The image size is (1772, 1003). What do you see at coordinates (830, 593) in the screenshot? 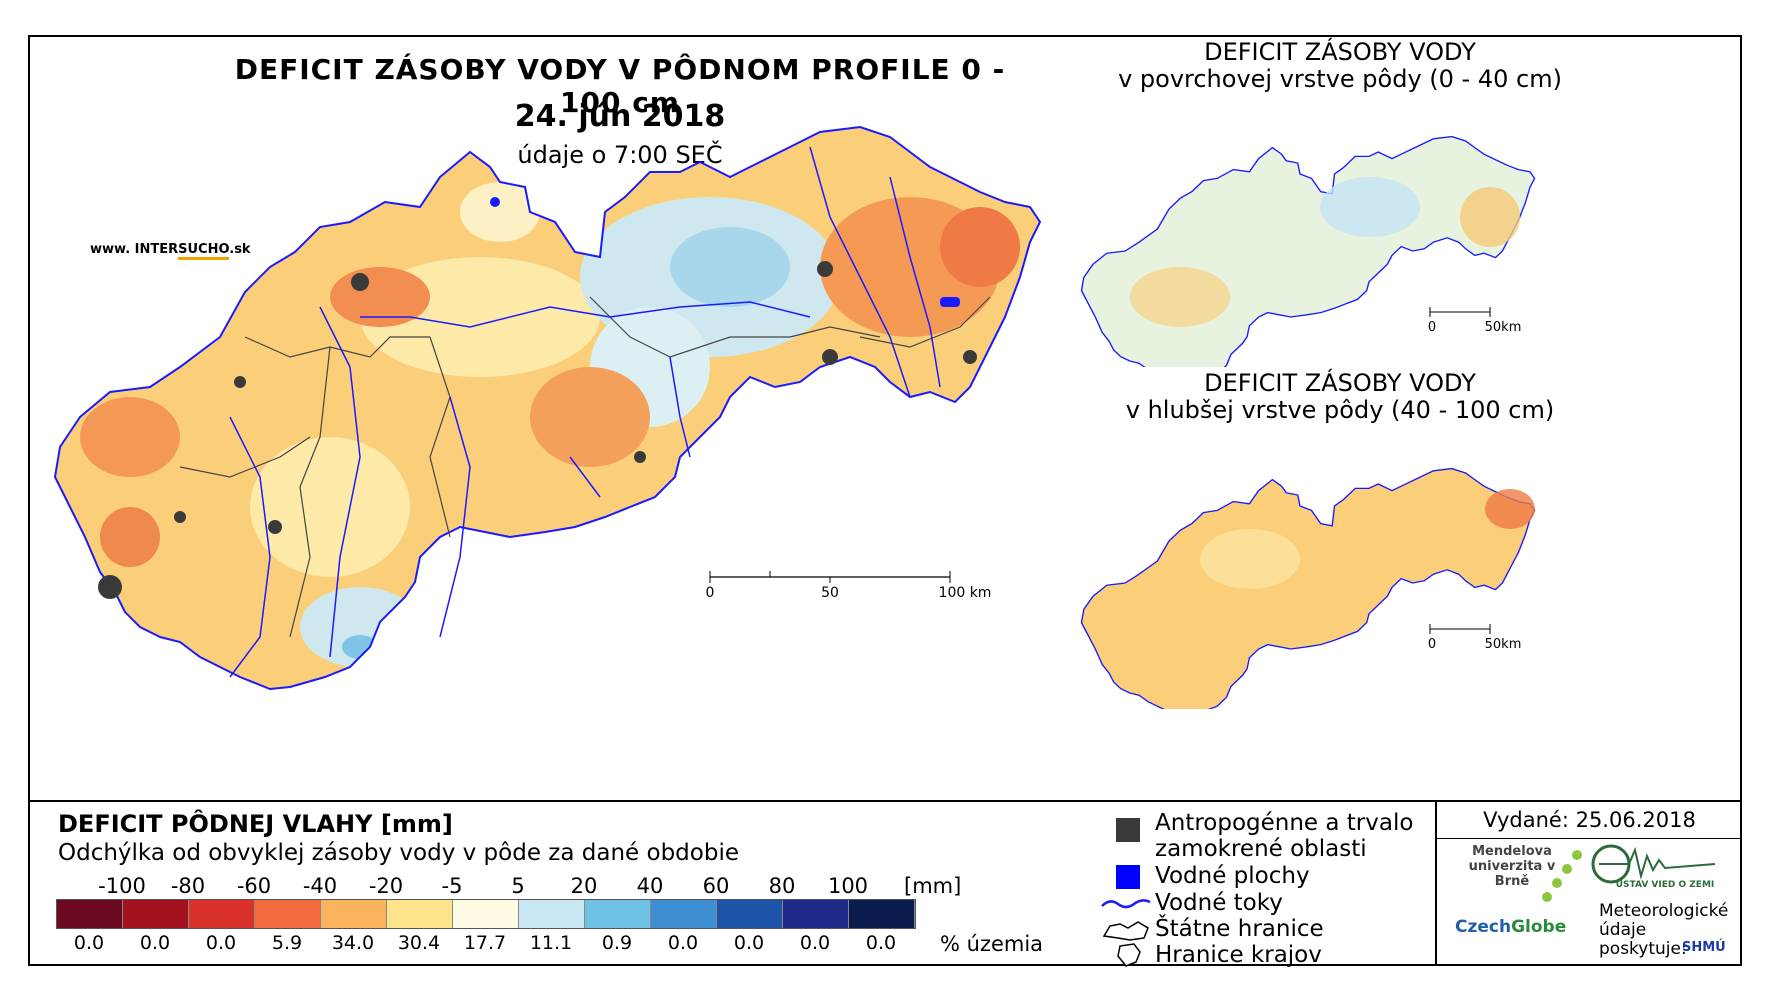
I see `main-scale-label: 50` at bounding box center [830, 593].